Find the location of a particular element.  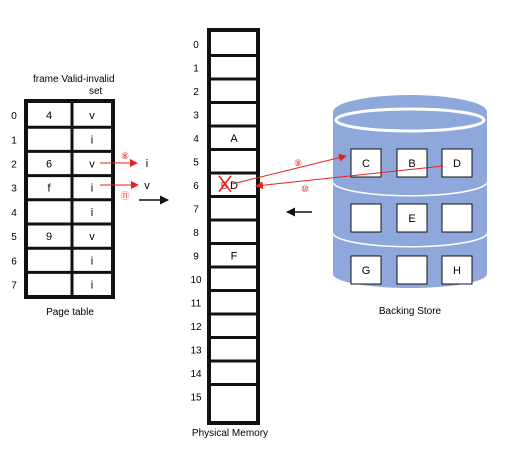

backing-store-cells: C B D E G H is located at coordinates (411, 216).